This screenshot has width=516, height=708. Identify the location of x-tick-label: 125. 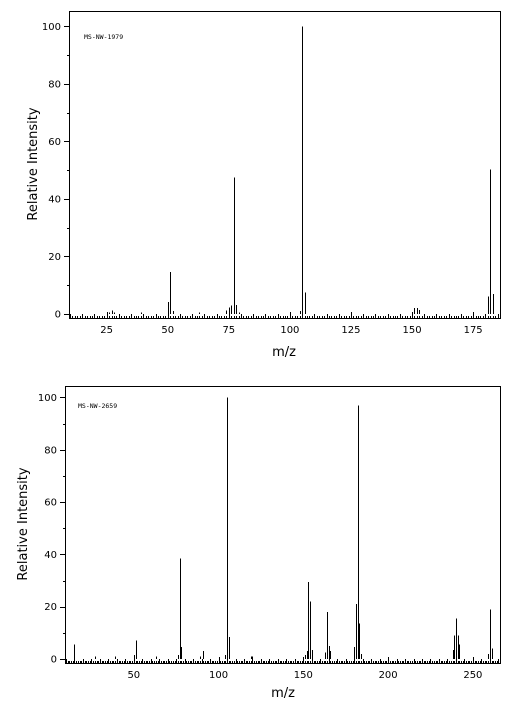
(350, 330).